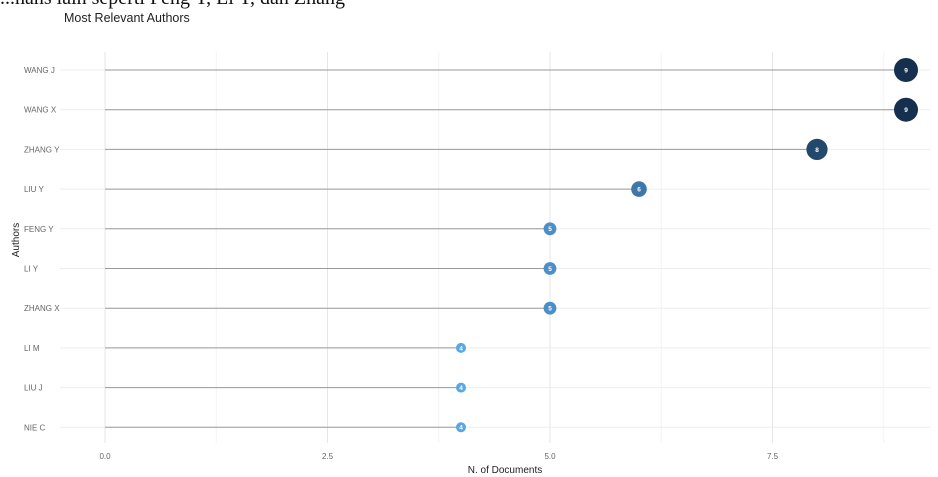 The width and height of the screenshot is (938, 477). I want to click on x-tick-label-0: 0.0, so click(105, 456).